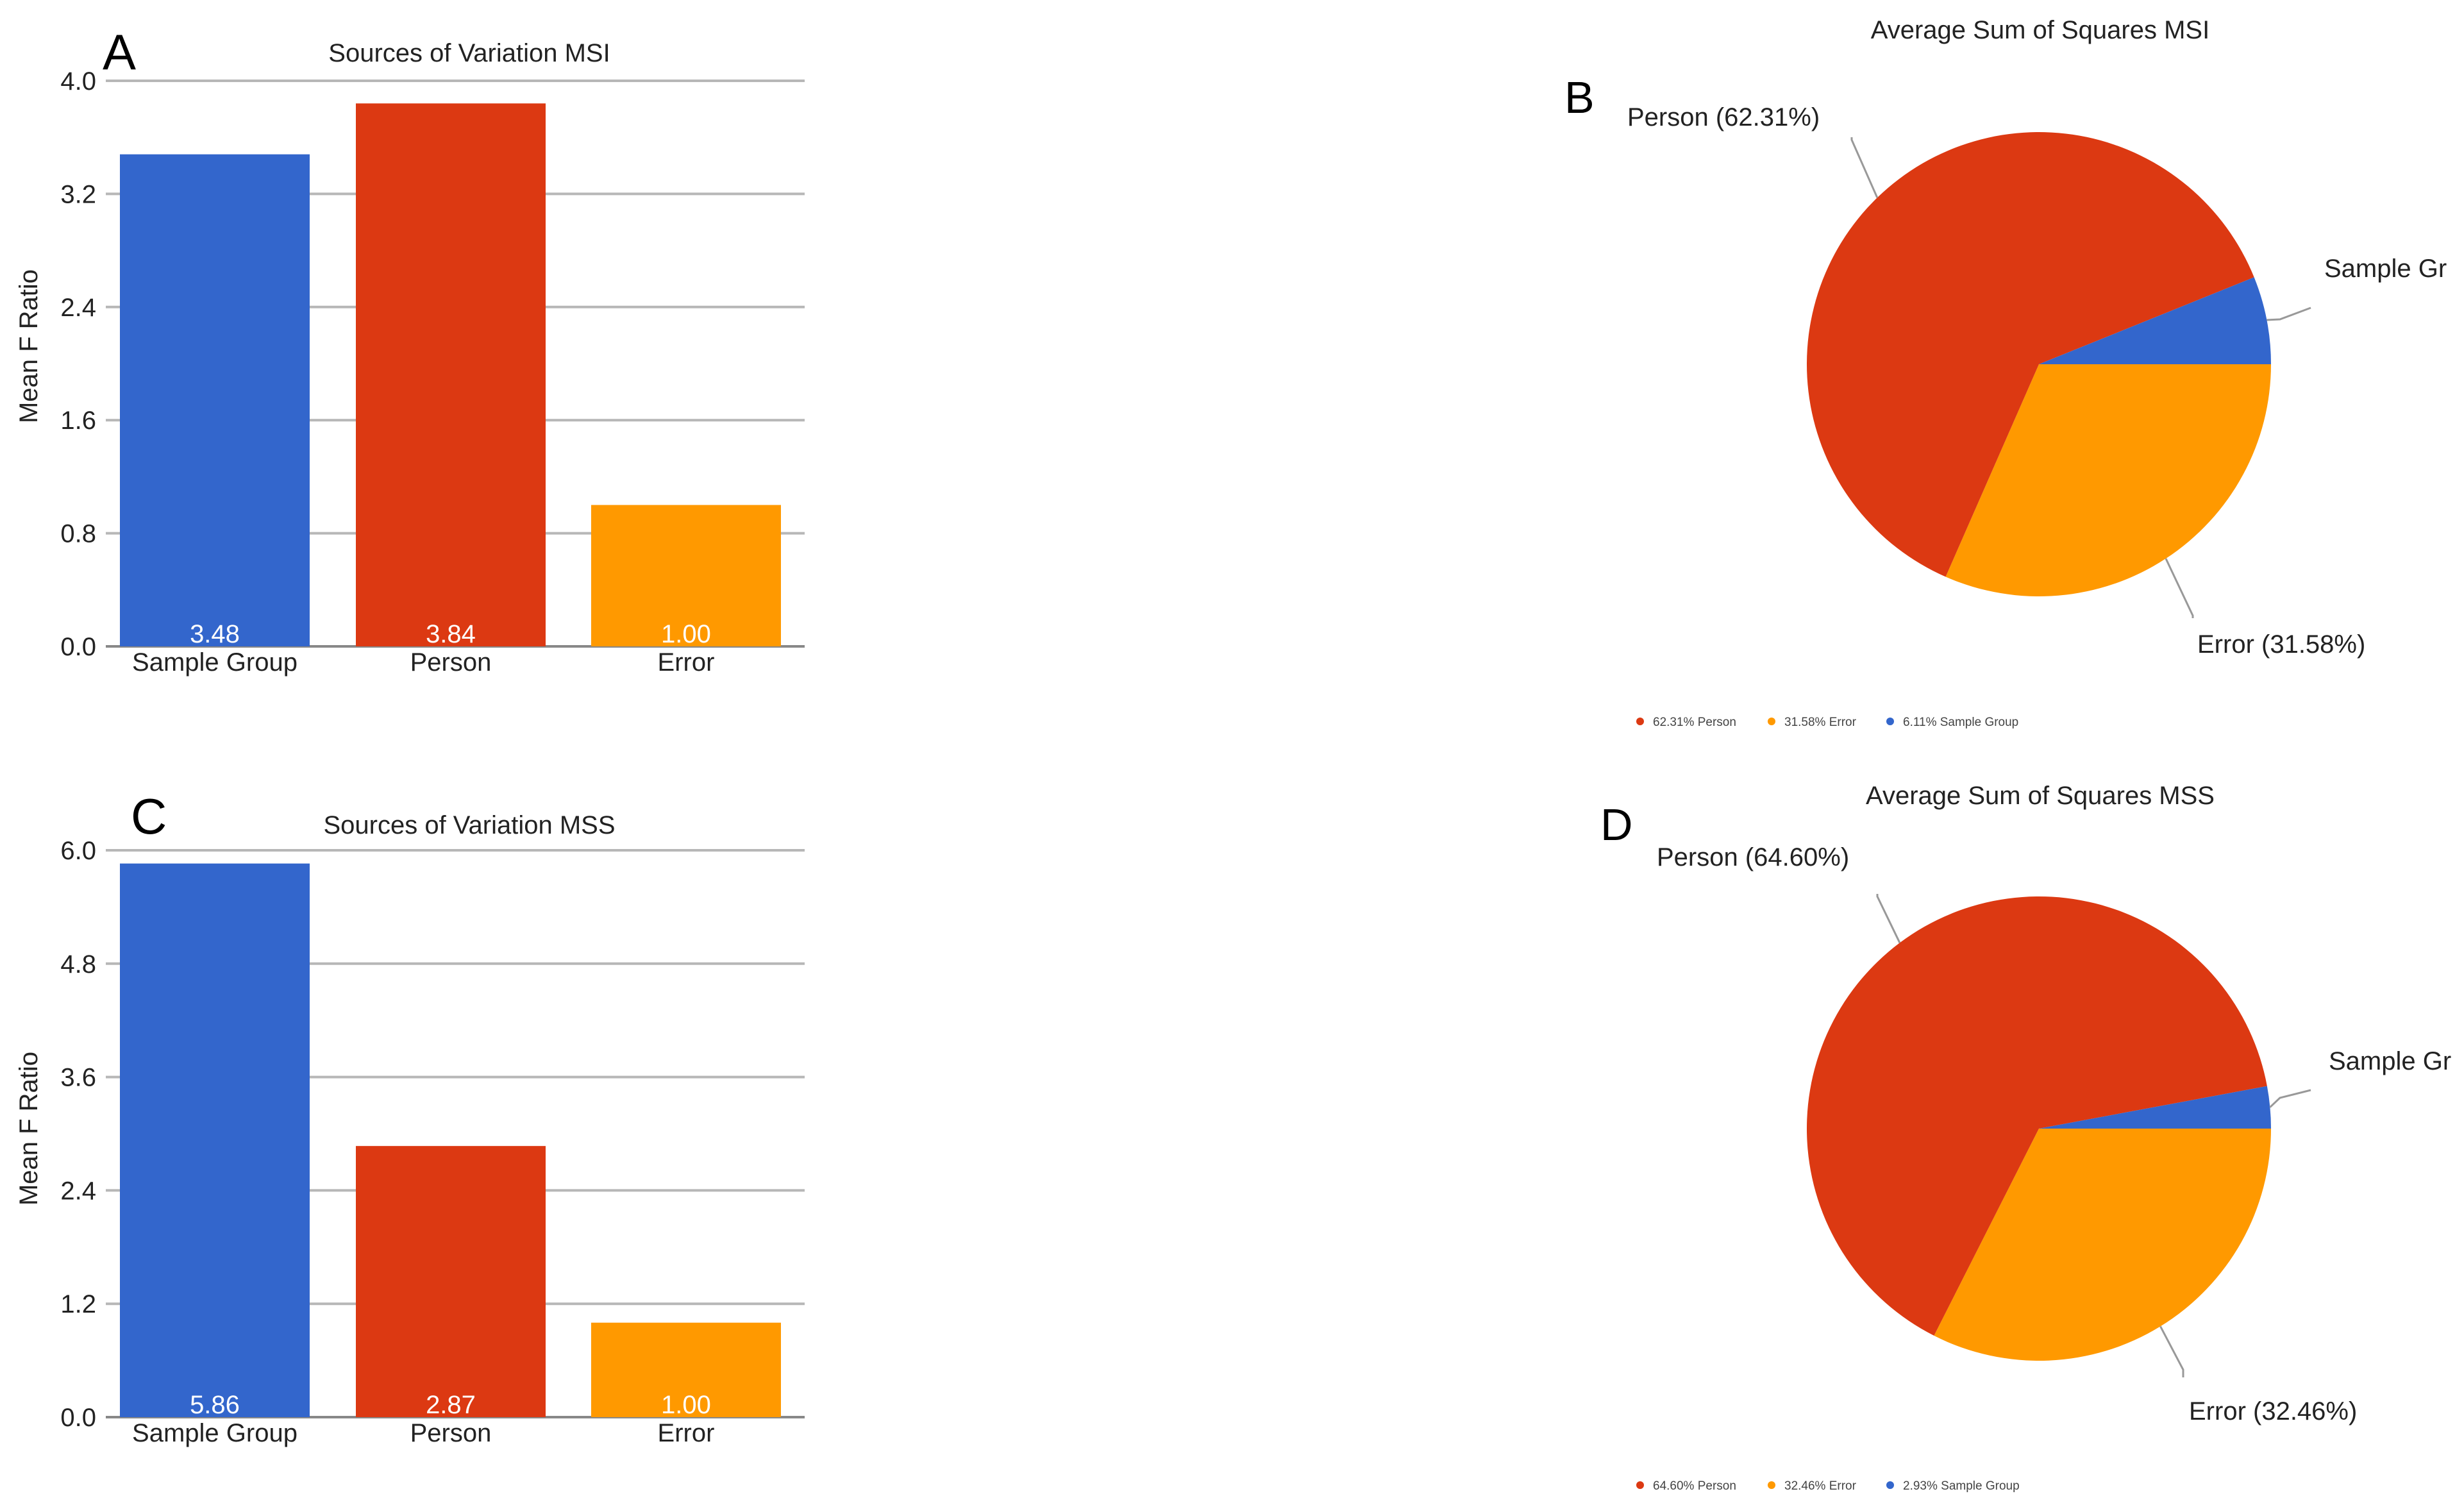  What do you see at coordinates (1961, 1486) in the screenshot?
I see `legend-label: 2.93% Sample Group` at bounding box center [1961, 1486].